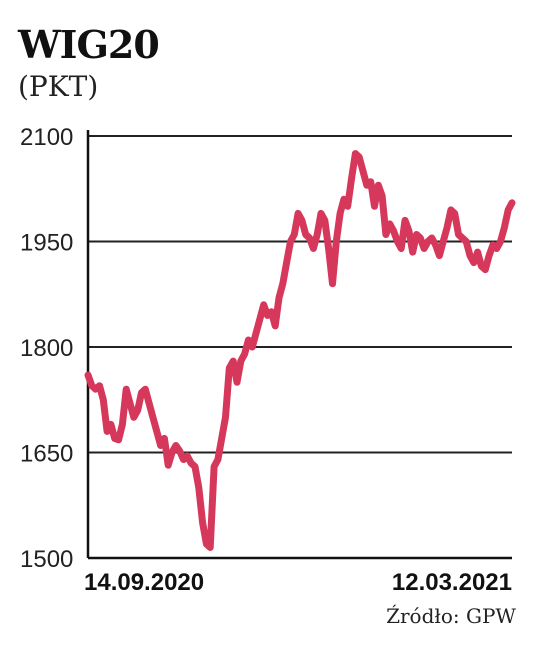 This screenshot has height=647, width=536. Describe the element at coordinates (452, 582) in the screenshot. I see `x-tick-end: 12.03.2021` at that location.